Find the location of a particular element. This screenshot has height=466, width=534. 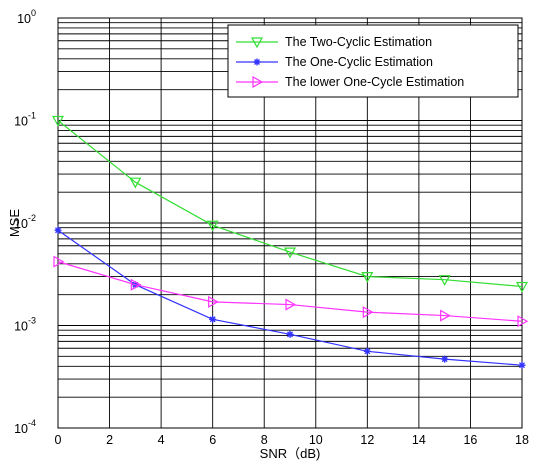

y-tick-label: 10⁻⁴ is located at coordinates (25, 427).